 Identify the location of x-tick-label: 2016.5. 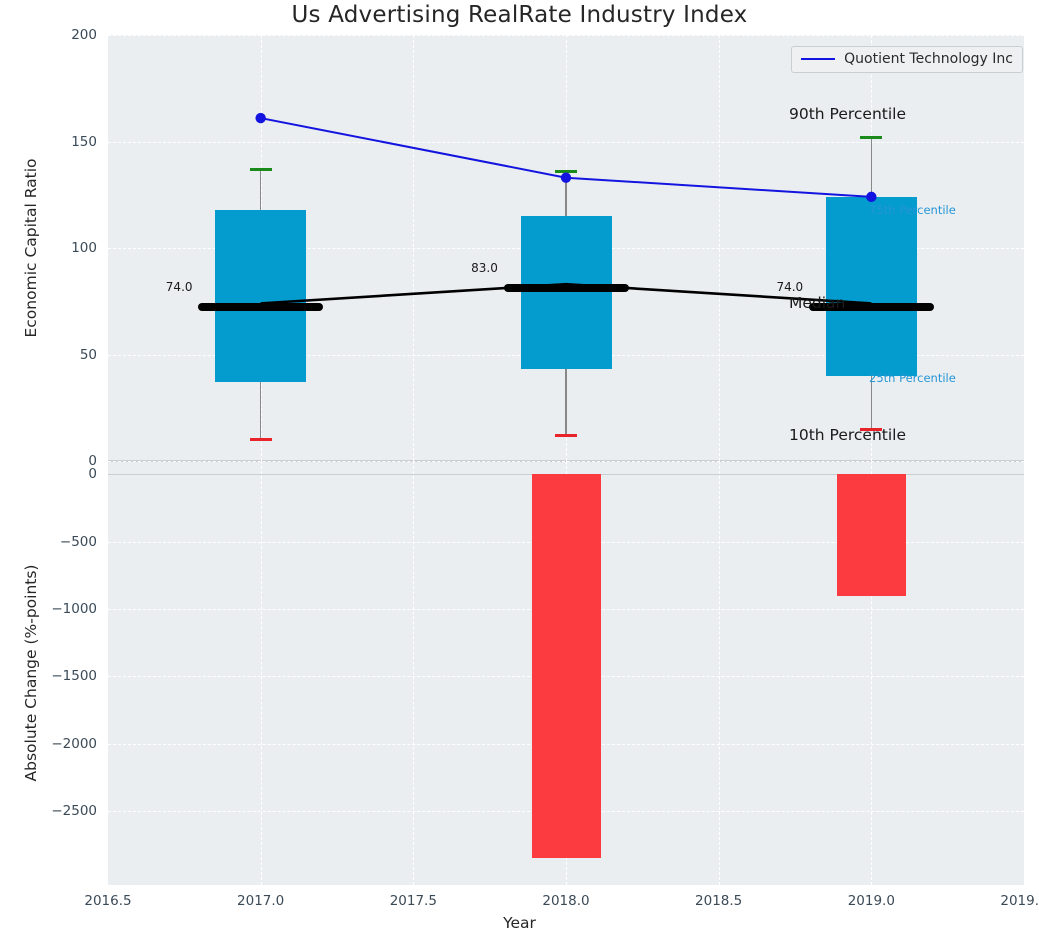
(108, 901).